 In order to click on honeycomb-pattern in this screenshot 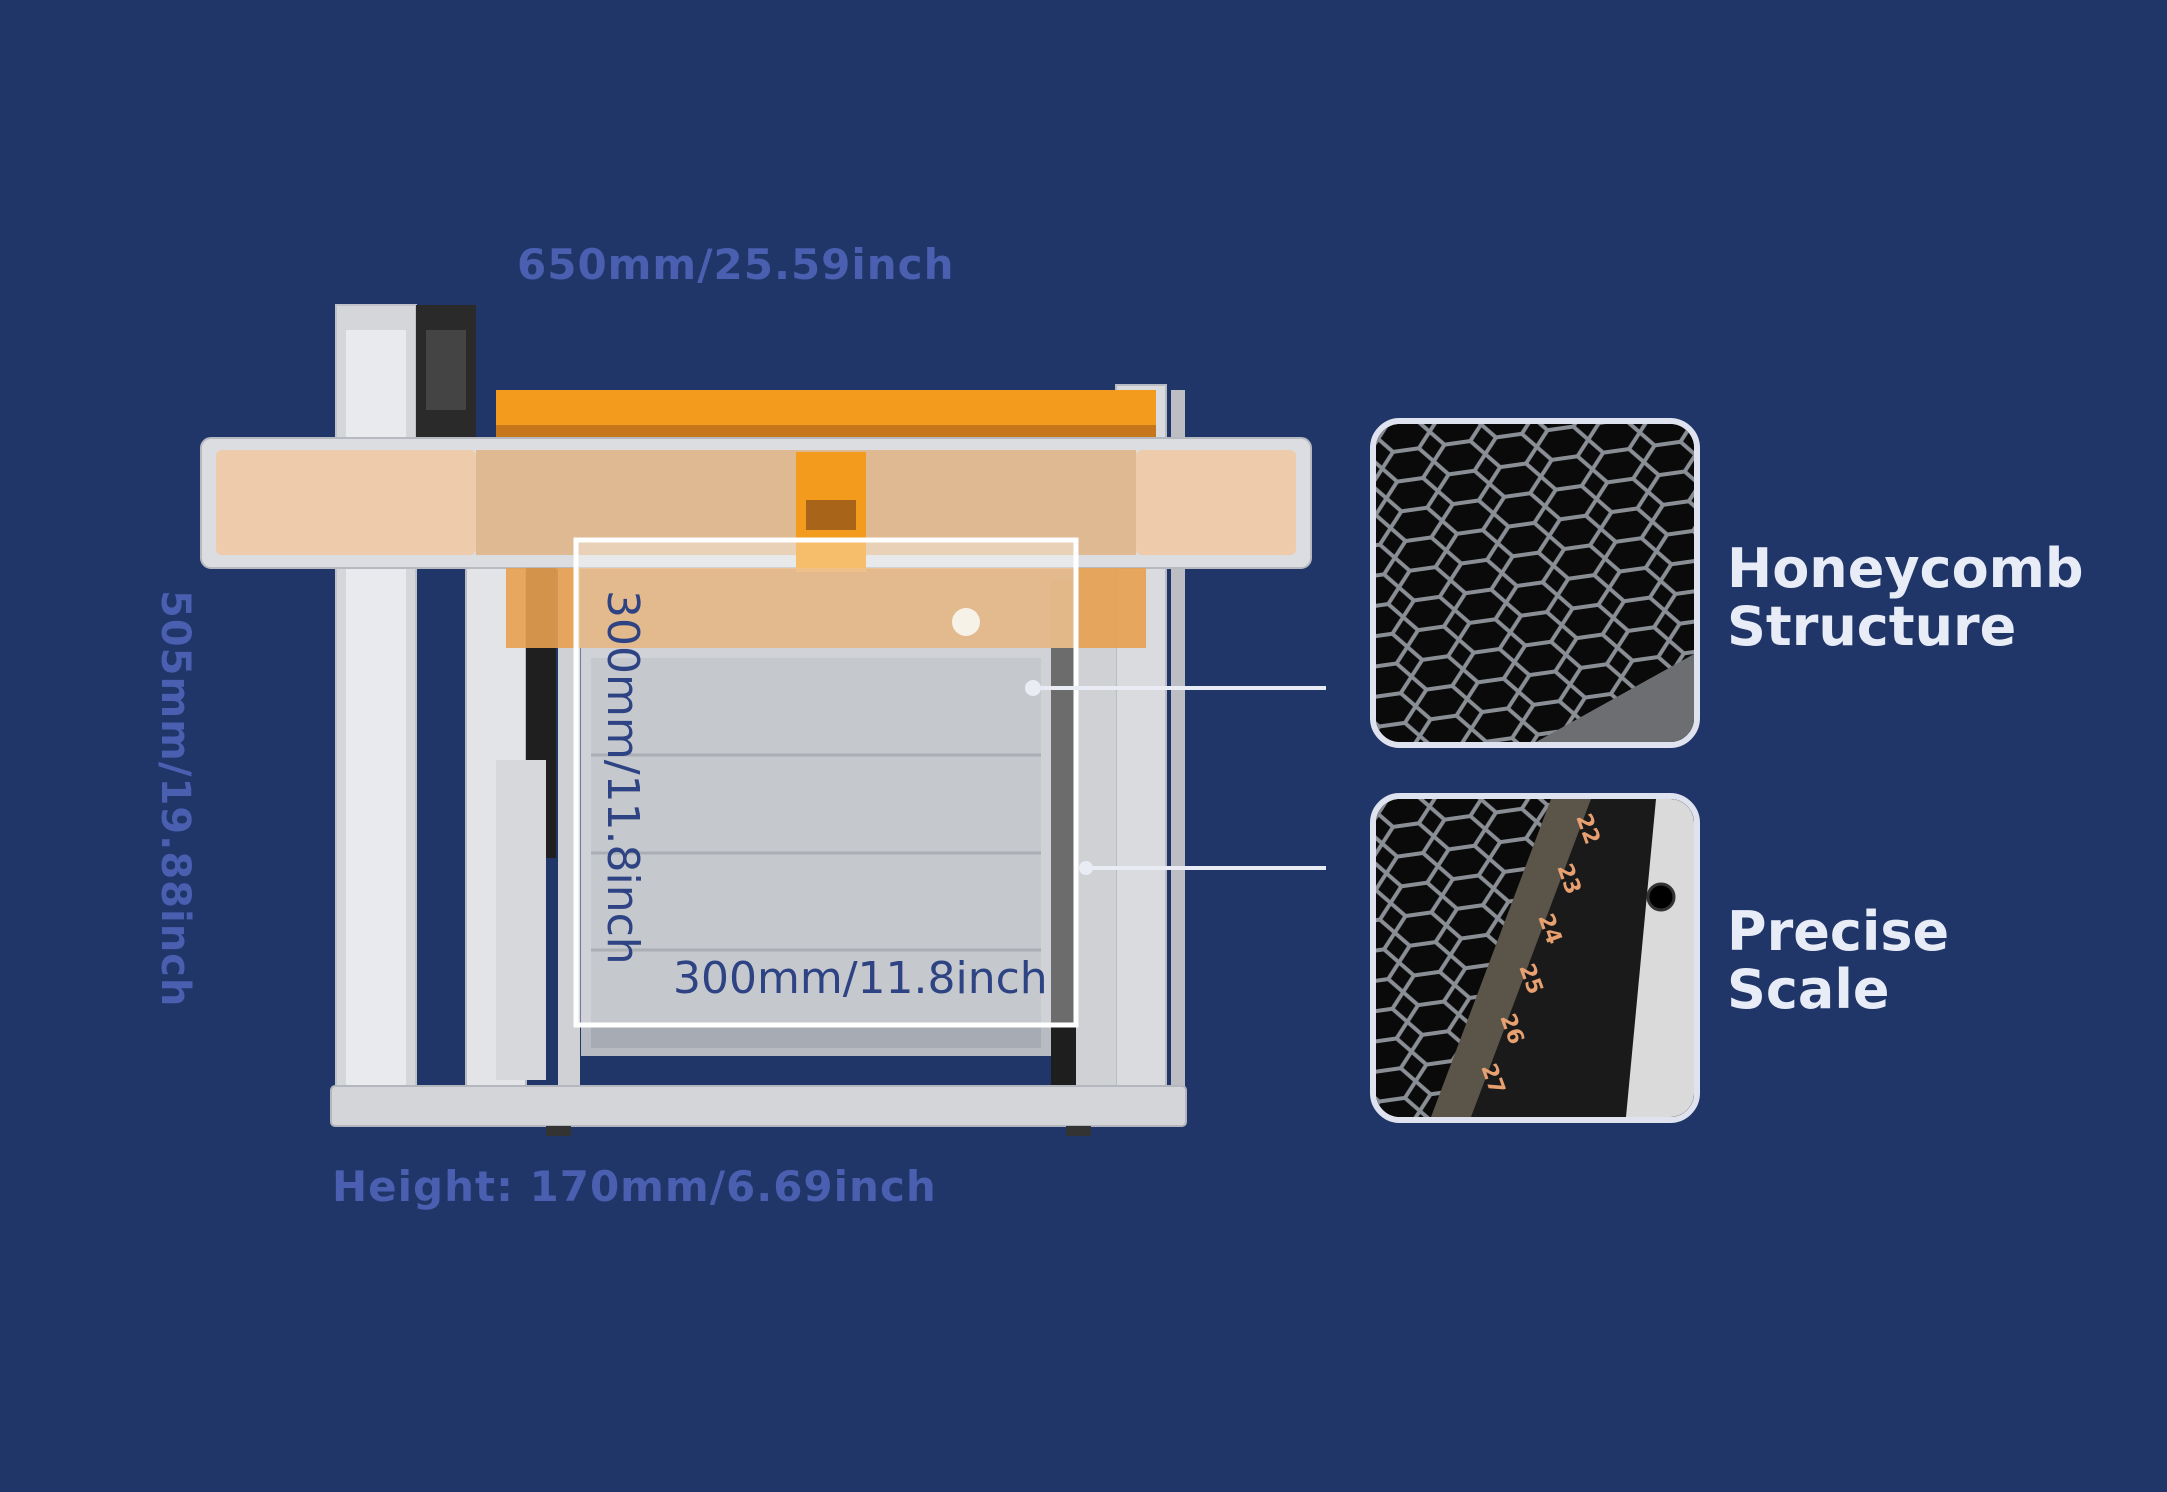, I will do `click(1535, 583)`.